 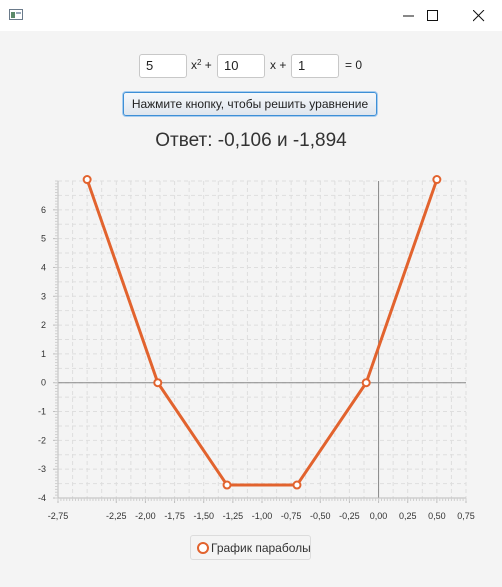 What do you see at coordinates (437, 516) in the screenshot?
I see `x-tick-label: 0,50` at bounding box center [437, 516].